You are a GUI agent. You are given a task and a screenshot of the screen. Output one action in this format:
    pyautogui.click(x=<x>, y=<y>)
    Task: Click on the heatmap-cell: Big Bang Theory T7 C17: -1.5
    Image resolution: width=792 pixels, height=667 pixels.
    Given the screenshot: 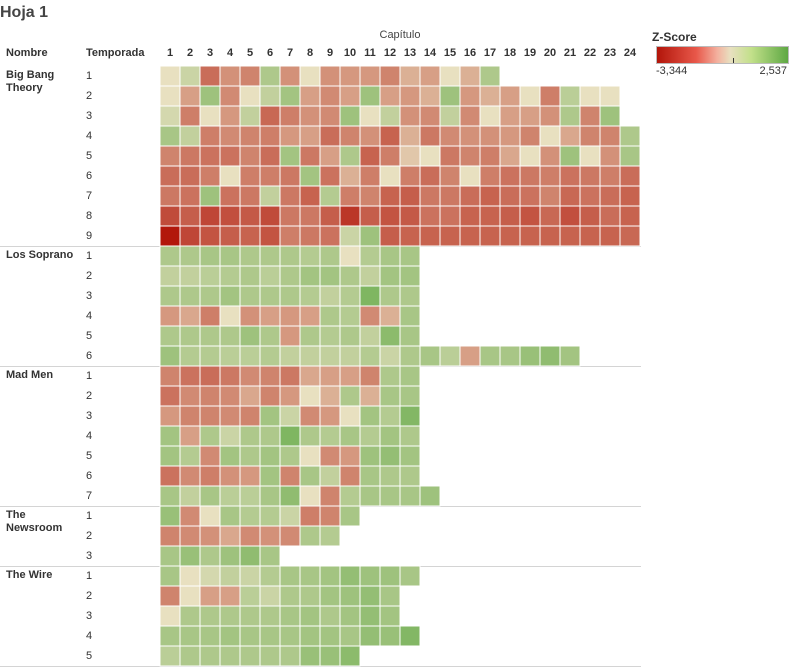 What is the action you would take?
    pyautogui.click(x=490, y=196)
    